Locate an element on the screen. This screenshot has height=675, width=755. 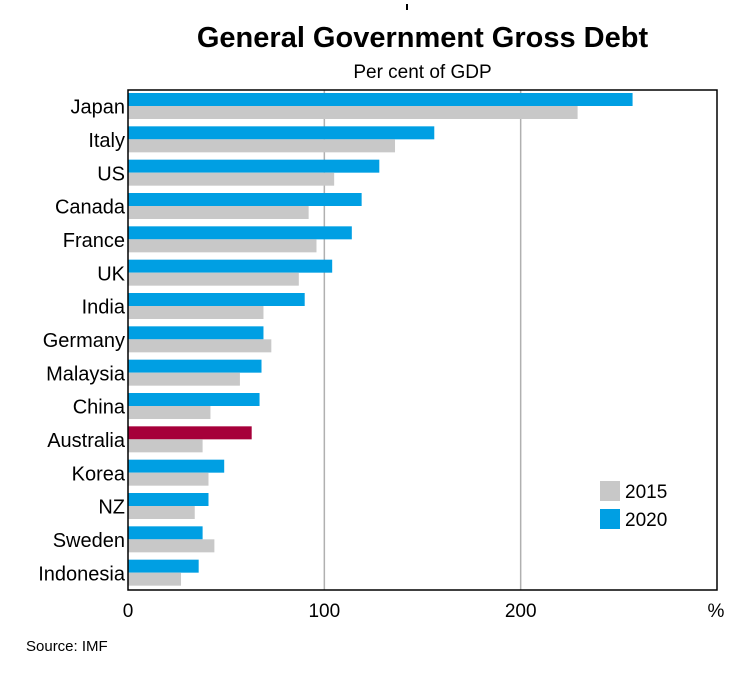
bar-2015-germany is located at coordinates (200, 346).